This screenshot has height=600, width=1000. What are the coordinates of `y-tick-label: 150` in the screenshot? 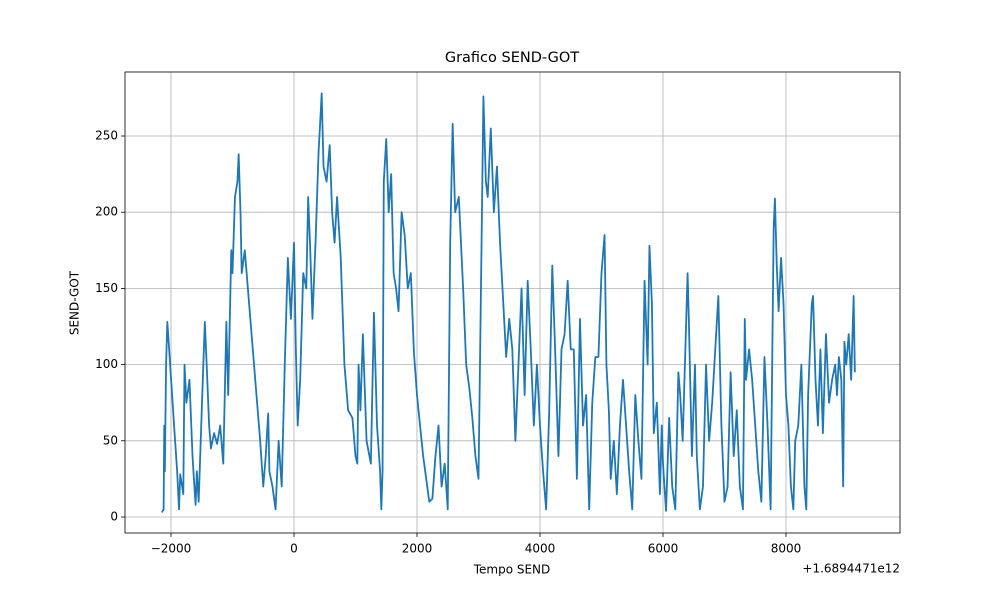 It's located at (106, 288).